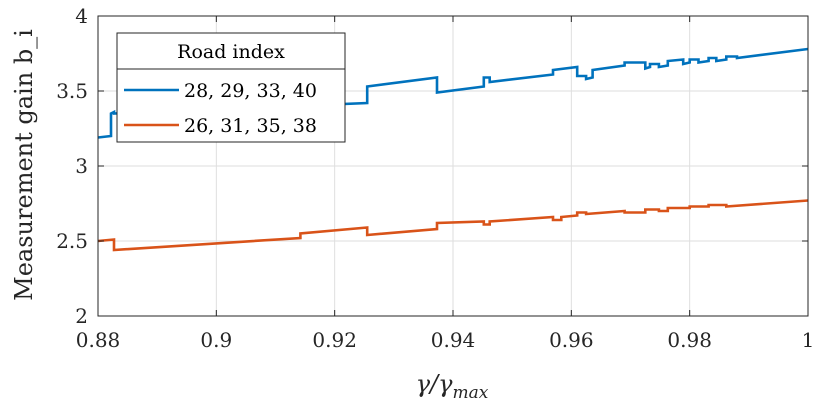 The width and height of the screenshot is (815, 407). What do you see at coordinates (72, 241) in the screenshot?
I see `y-tick-label: 2.5` at bounding box center [72, 241].